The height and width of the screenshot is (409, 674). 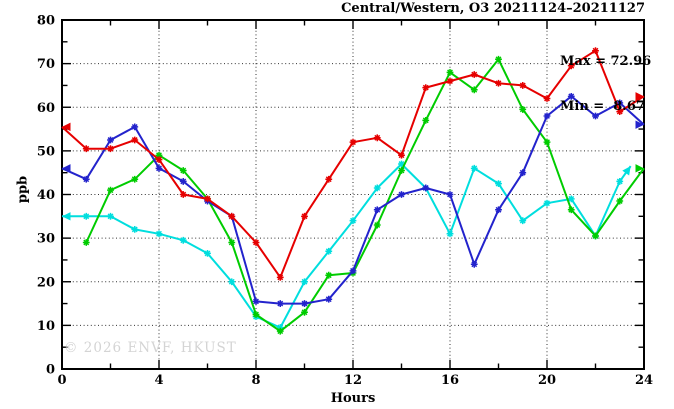 What do you see at coordinates (150, 348) in the screenshot?
I see `watermark: © 2026 ENVF, HKUST` at bounding box center [150, 348].